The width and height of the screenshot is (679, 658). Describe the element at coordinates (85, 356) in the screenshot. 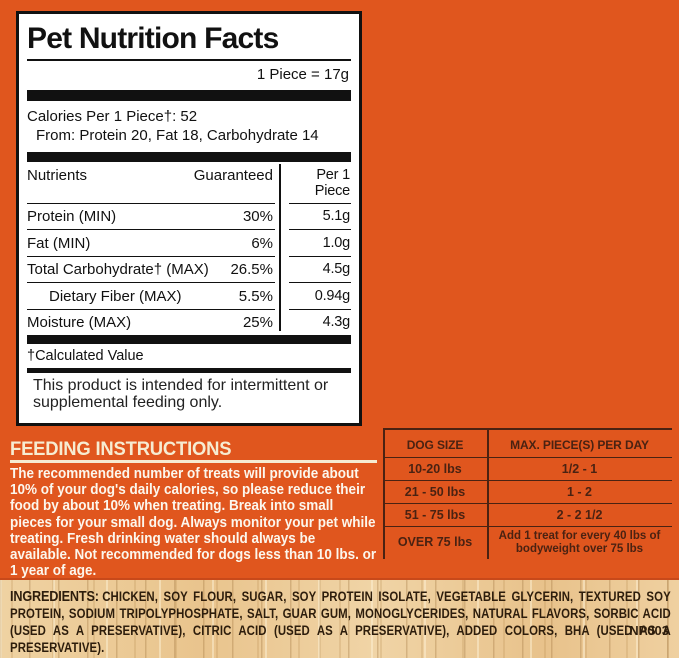

I see `calculated-value-footnote: †Calculated Value` at that location.